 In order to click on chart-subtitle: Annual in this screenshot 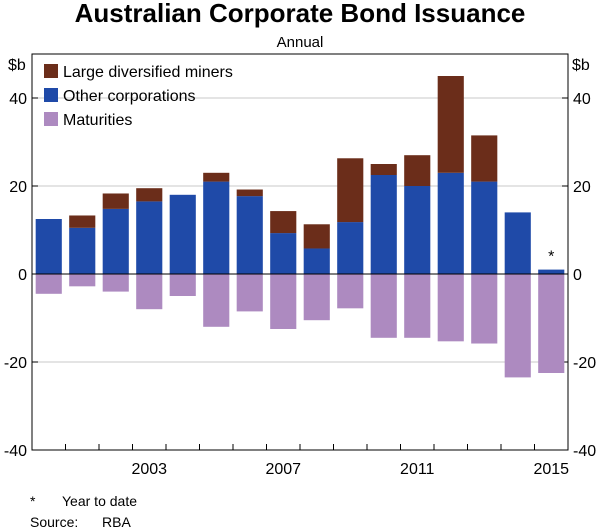, I will do `click(300, 42)`.